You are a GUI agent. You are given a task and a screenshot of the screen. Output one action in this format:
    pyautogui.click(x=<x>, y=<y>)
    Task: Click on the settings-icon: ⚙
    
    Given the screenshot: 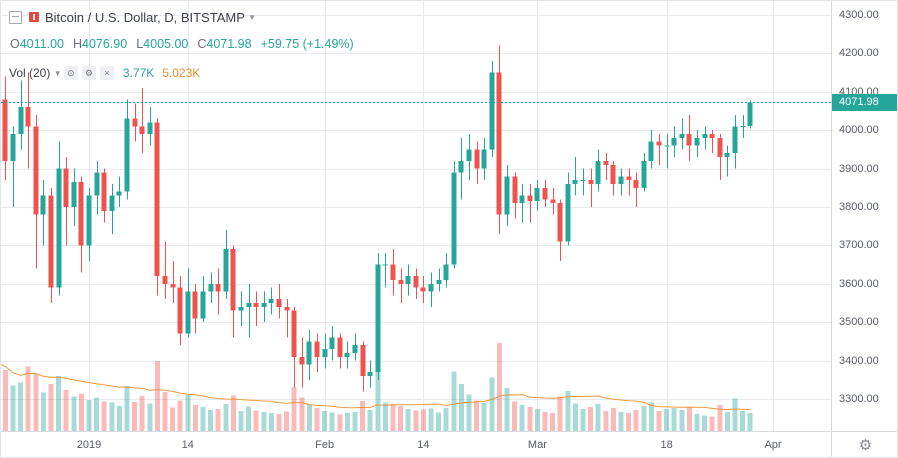 What is the action you would take?
    pyautogui.click(x=88, y=73)
    